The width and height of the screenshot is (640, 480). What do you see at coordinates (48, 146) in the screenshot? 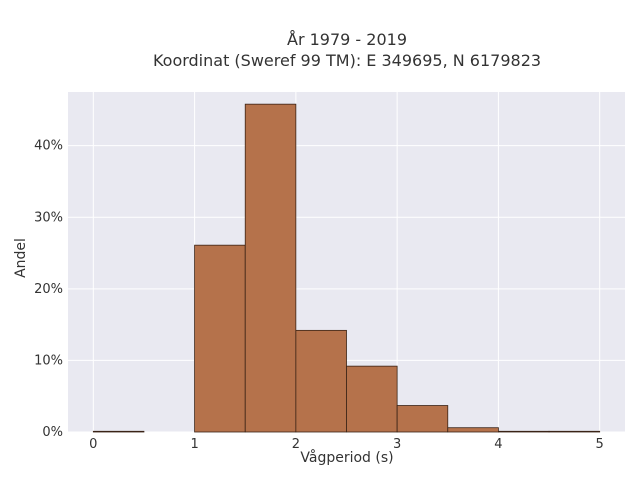
I see `y-tick-label: 40%` at bounding box center [48, 146].